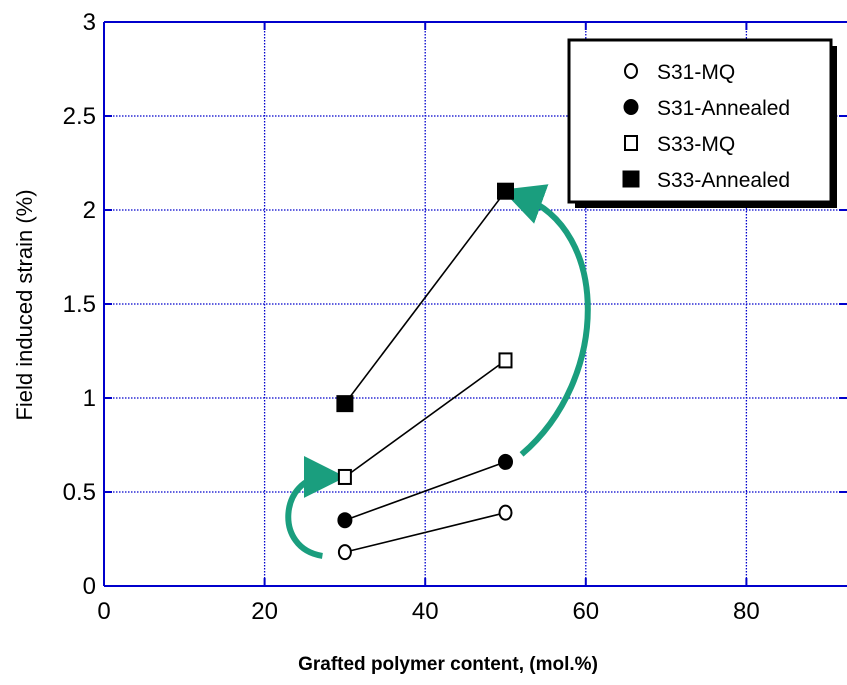 The image size is (847, 685). What do you see at coordinates (89, 22) in the screenshot?
I see `y-tick-label: 3` at bounding box center [89, 22].